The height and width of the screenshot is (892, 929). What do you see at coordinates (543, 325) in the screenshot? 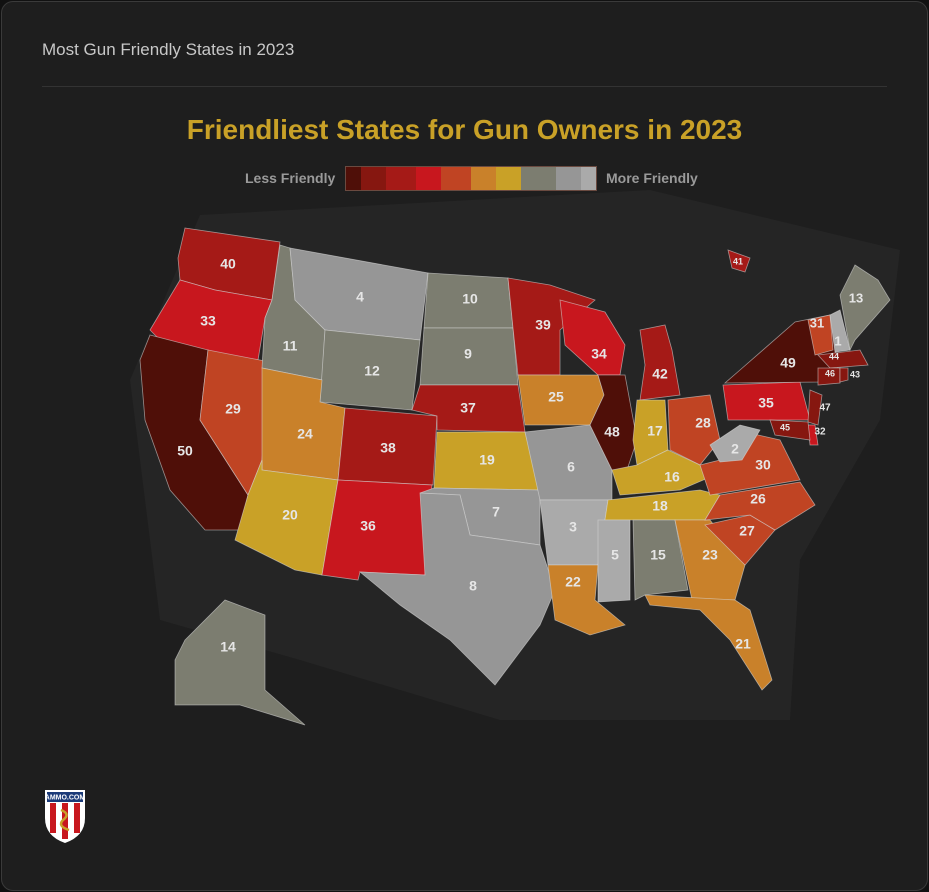
I see `state-rank-label: 39` at bounding box center [543, 325].